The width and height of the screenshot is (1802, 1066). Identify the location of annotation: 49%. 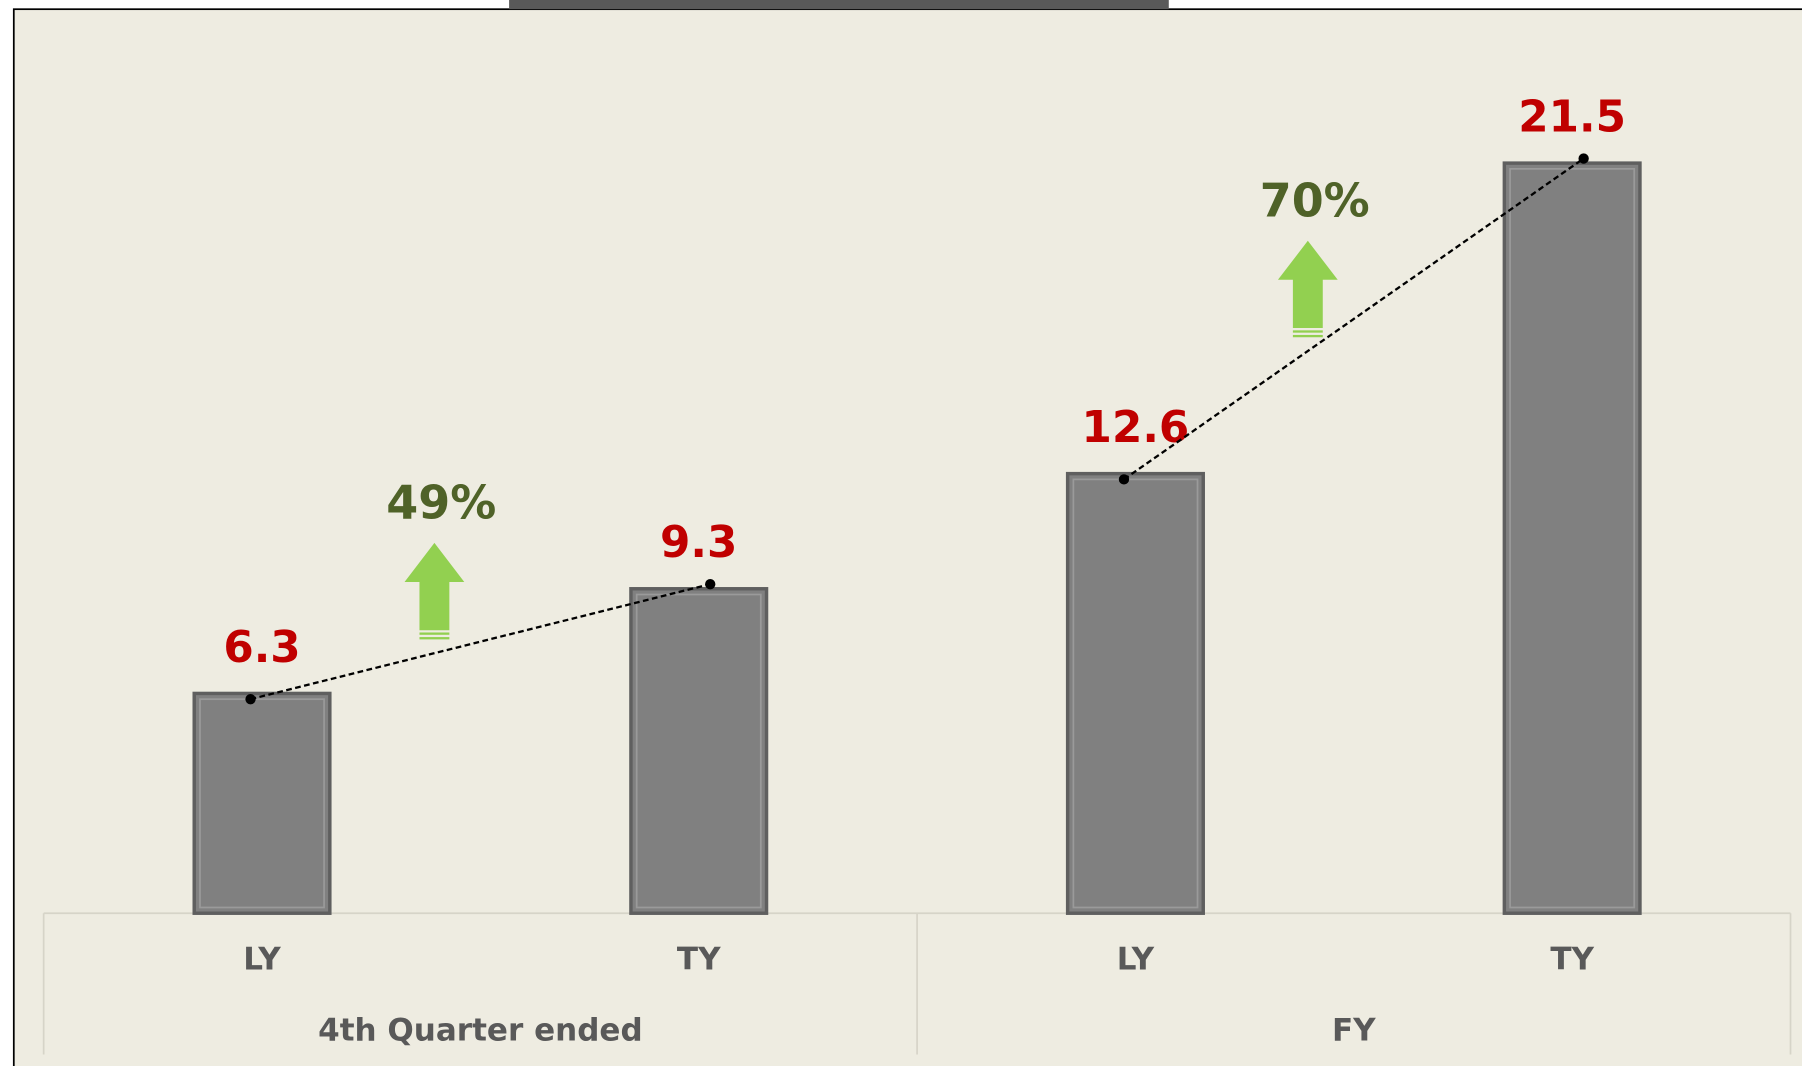
(441, 503).